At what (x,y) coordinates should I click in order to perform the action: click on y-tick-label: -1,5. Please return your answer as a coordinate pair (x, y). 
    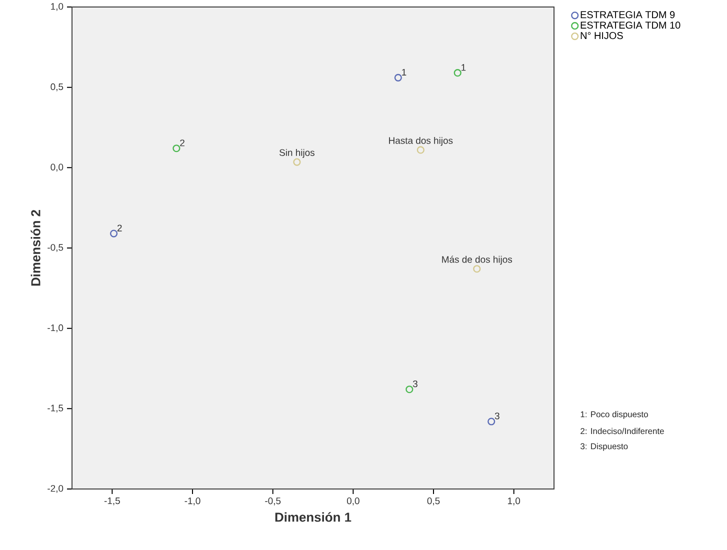
    Looking at the image, I should click on (56, 408).